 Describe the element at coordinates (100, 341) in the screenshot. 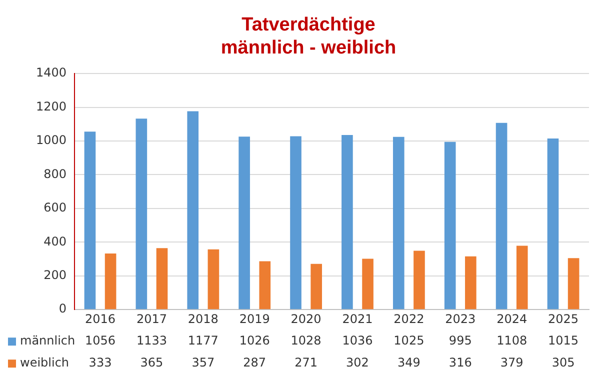

I see `data-label: 1056` at that location.